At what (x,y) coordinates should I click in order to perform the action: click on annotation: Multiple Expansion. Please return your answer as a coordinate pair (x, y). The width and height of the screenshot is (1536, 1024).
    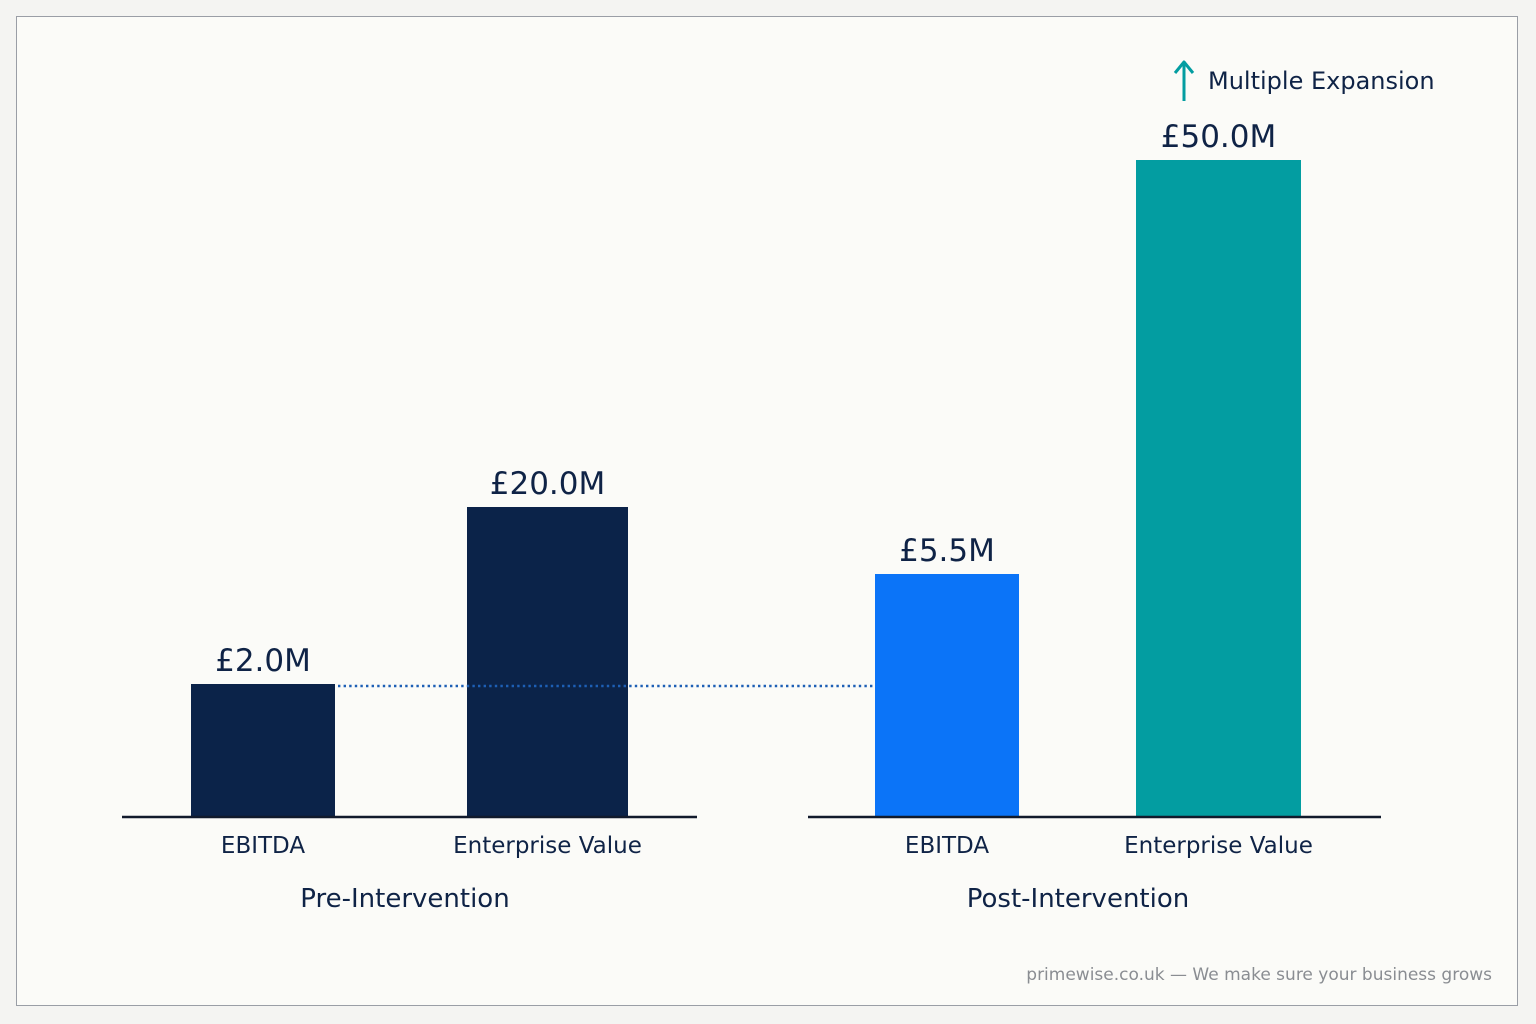
    Looking at the image, I should click on (1304, 80).